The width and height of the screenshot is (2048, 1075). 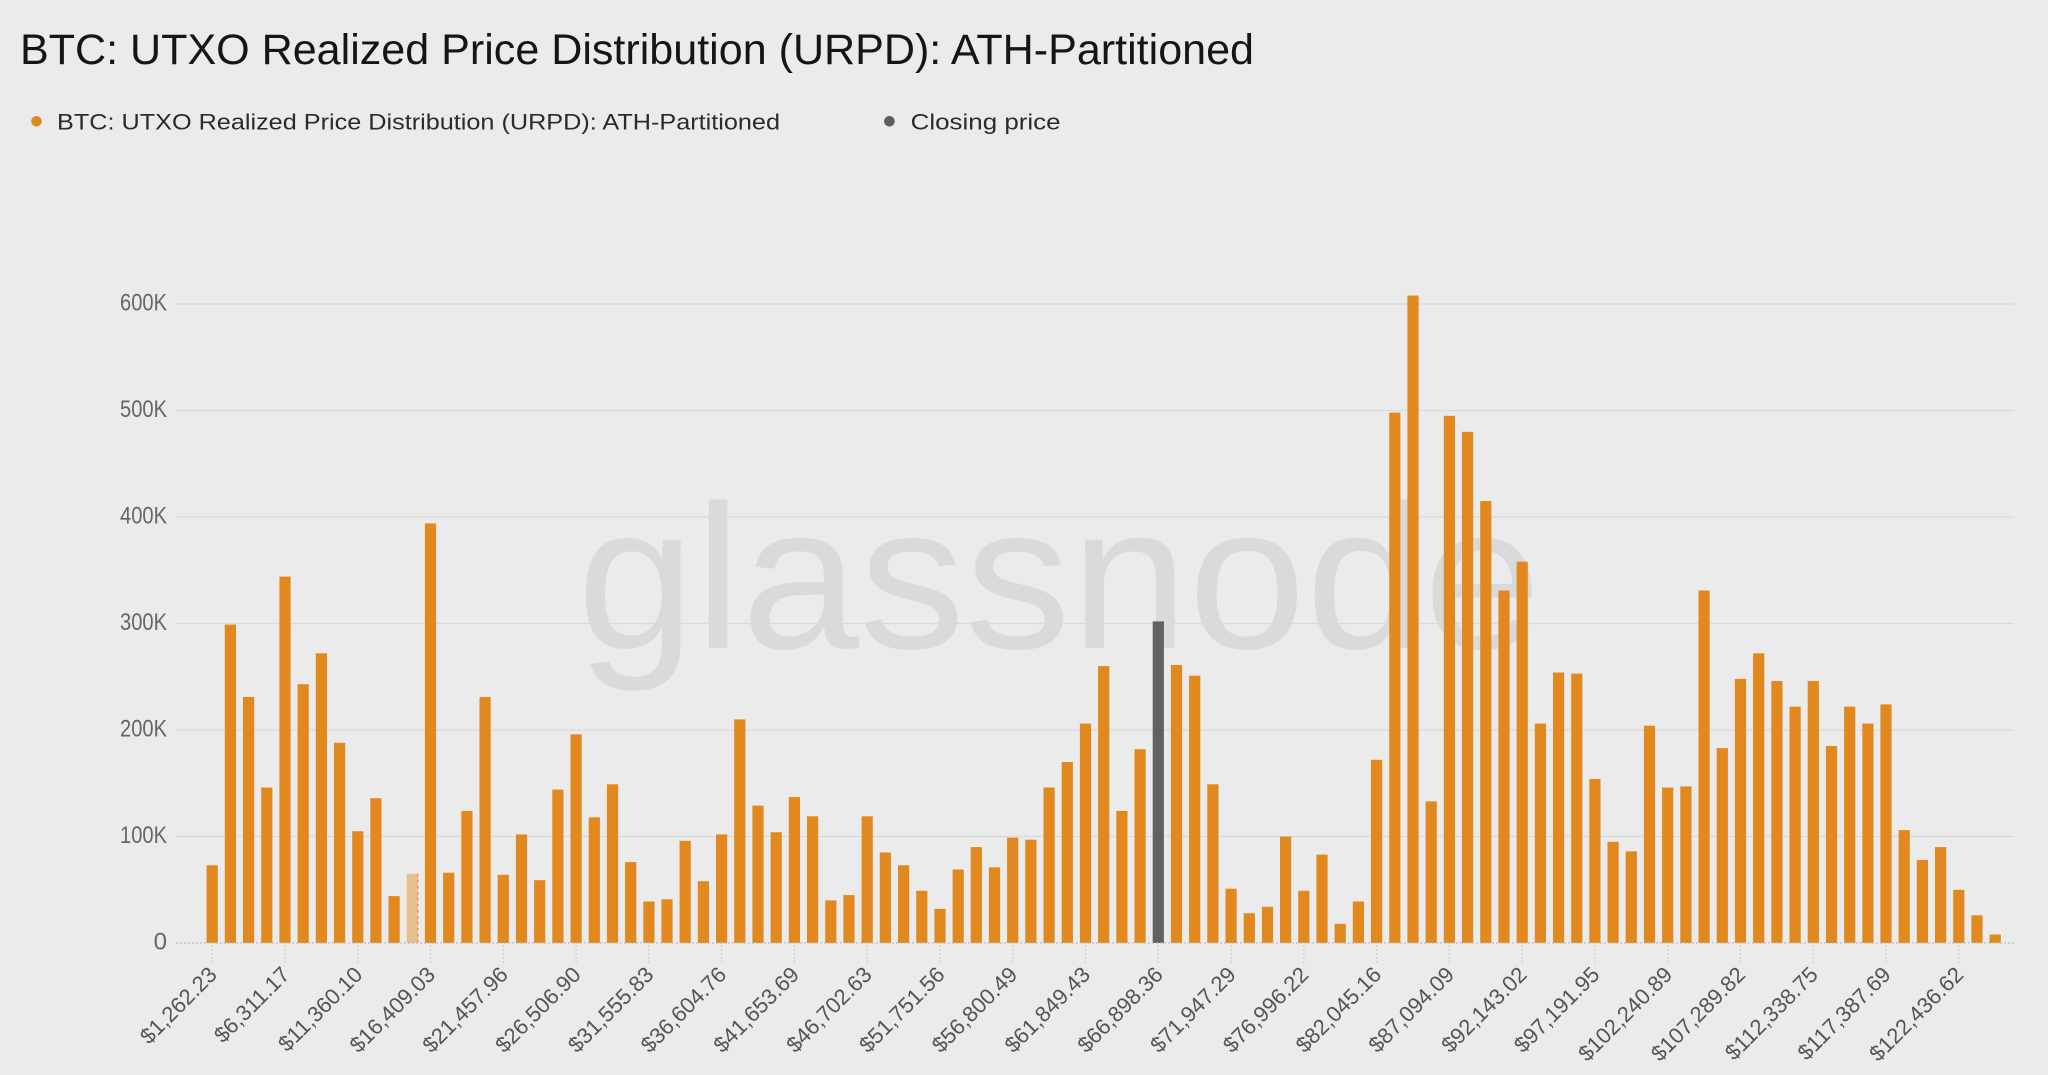 I want to click on svg-text: 200K, so click(x=143, y=729).